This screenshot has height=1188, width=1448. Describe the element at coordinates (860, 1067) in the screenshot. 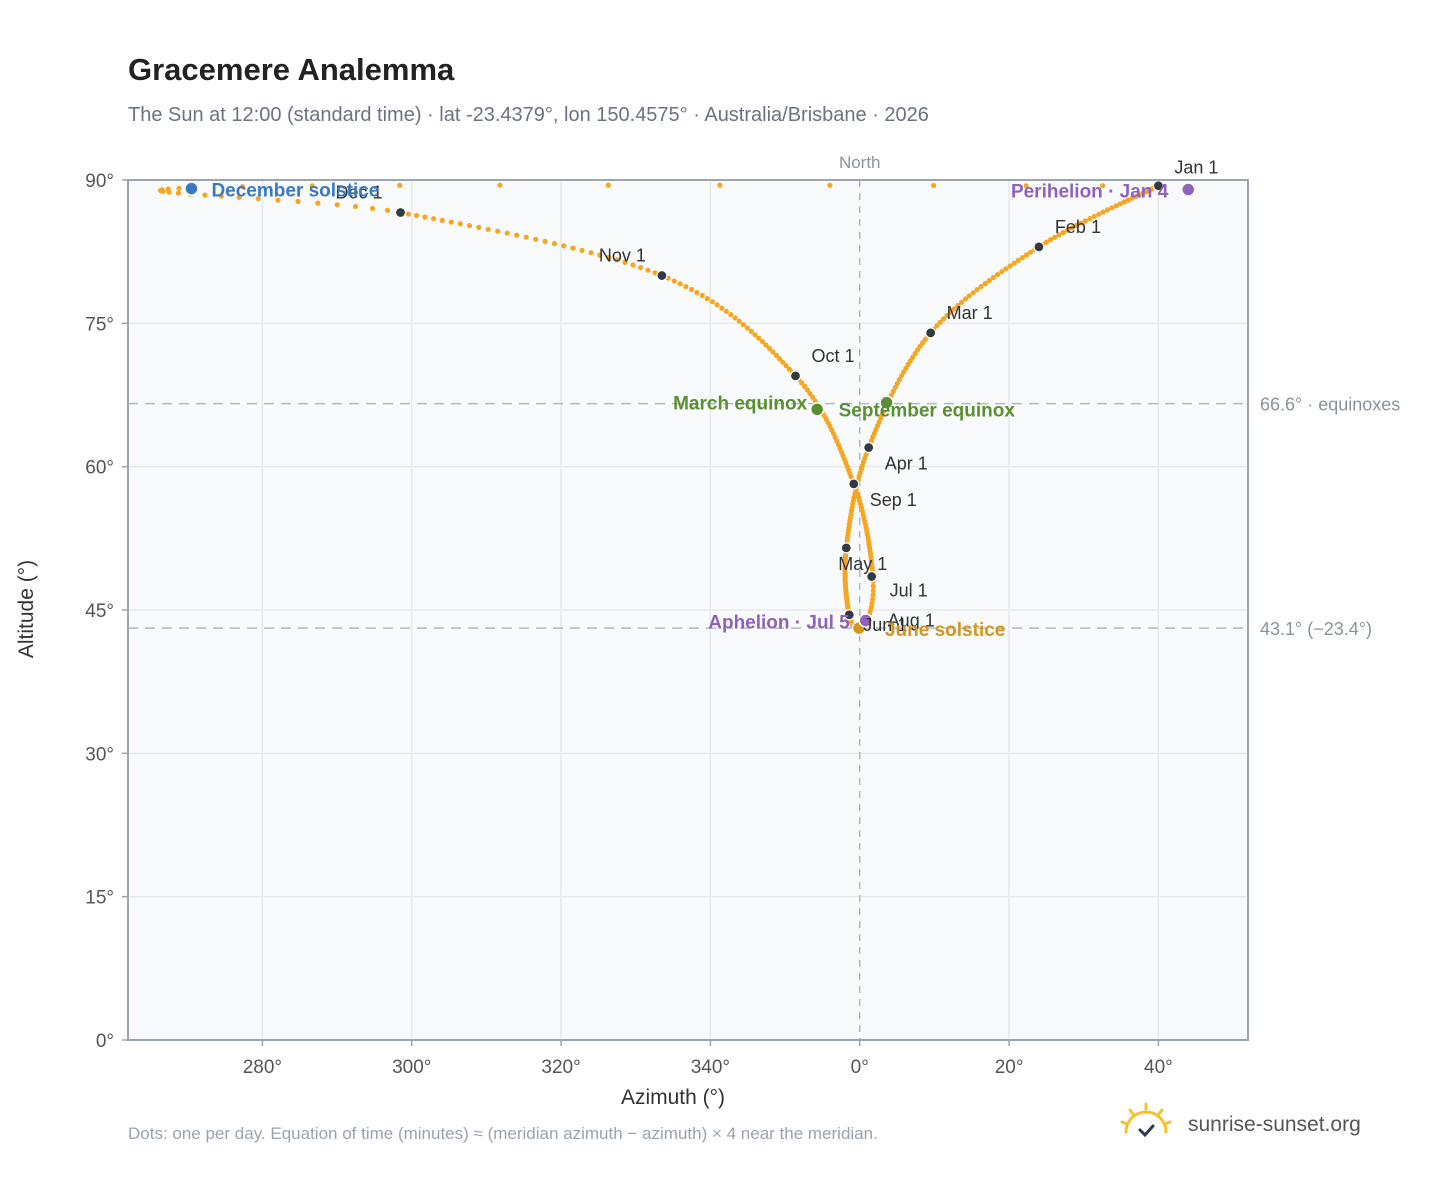

I see `x-tick-label: 0°` at that location.